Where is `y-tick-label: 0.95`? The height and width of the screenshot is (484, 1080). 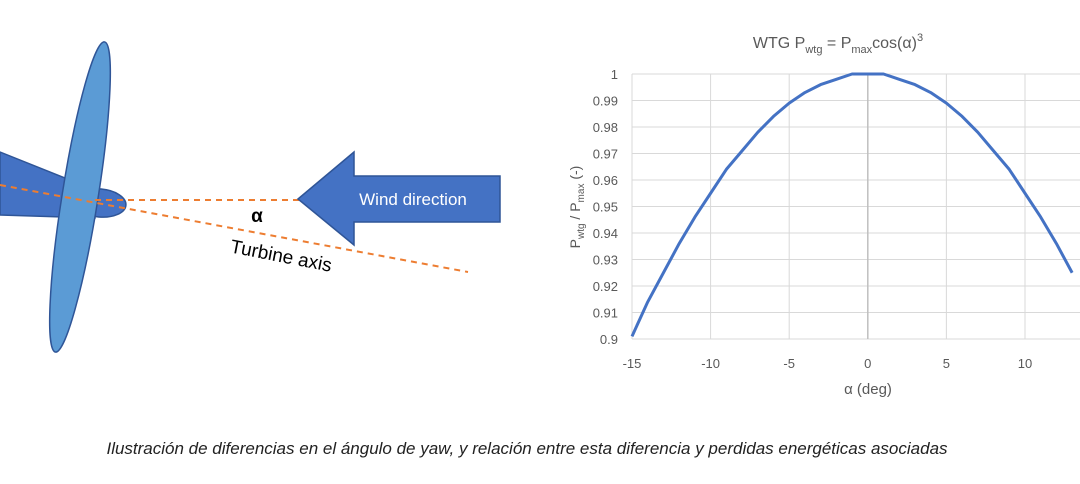 y-tick-label: 0.95 is located at coordinates (605, 207).